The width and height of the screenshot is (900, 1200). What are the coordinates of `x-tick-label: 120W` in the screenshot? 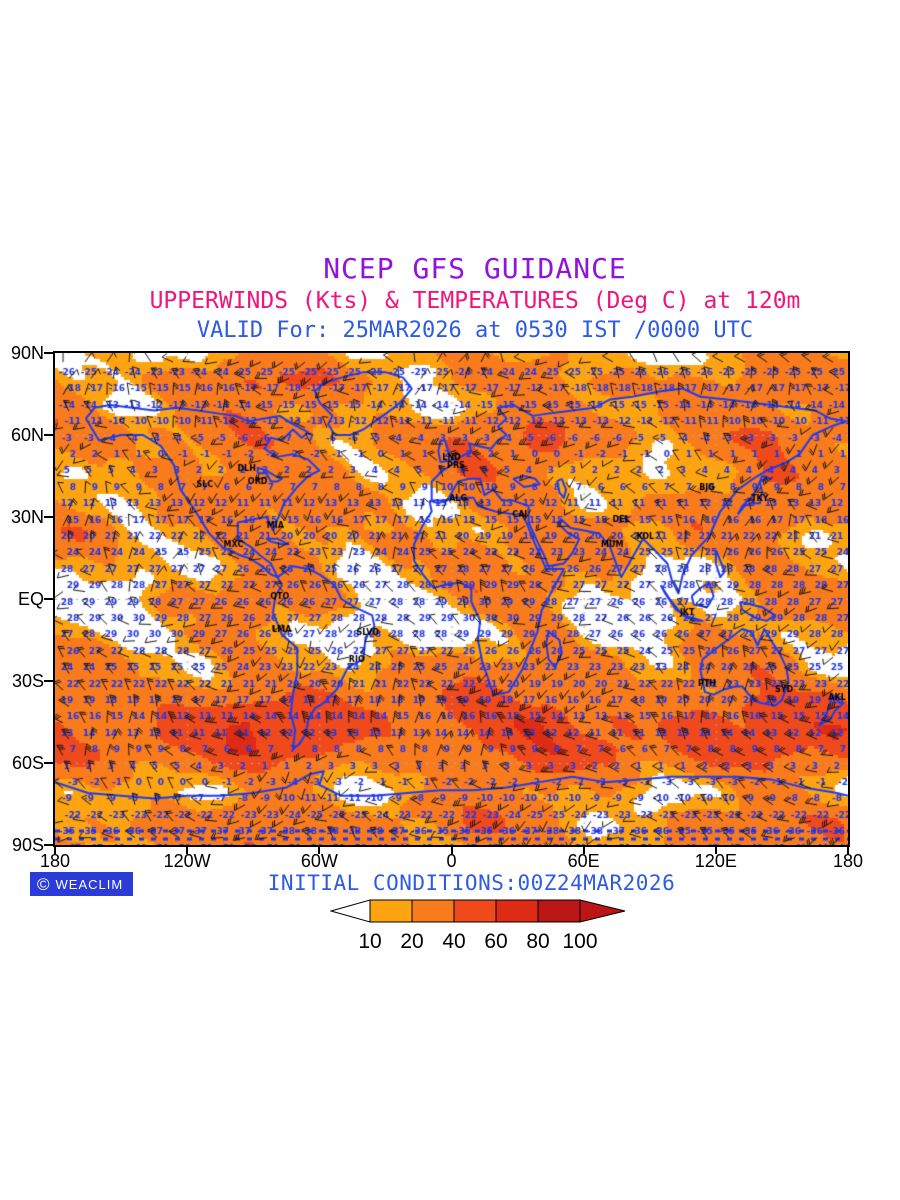 It's located at (187, 861).